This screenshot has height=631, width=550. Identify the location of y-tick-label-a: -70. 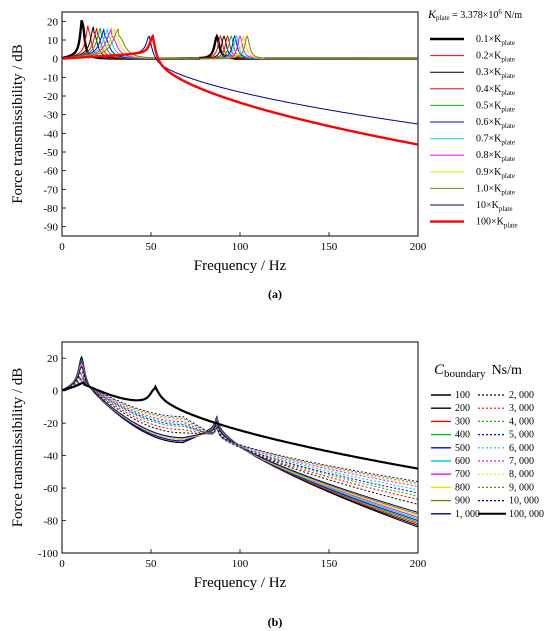
(50, 190).